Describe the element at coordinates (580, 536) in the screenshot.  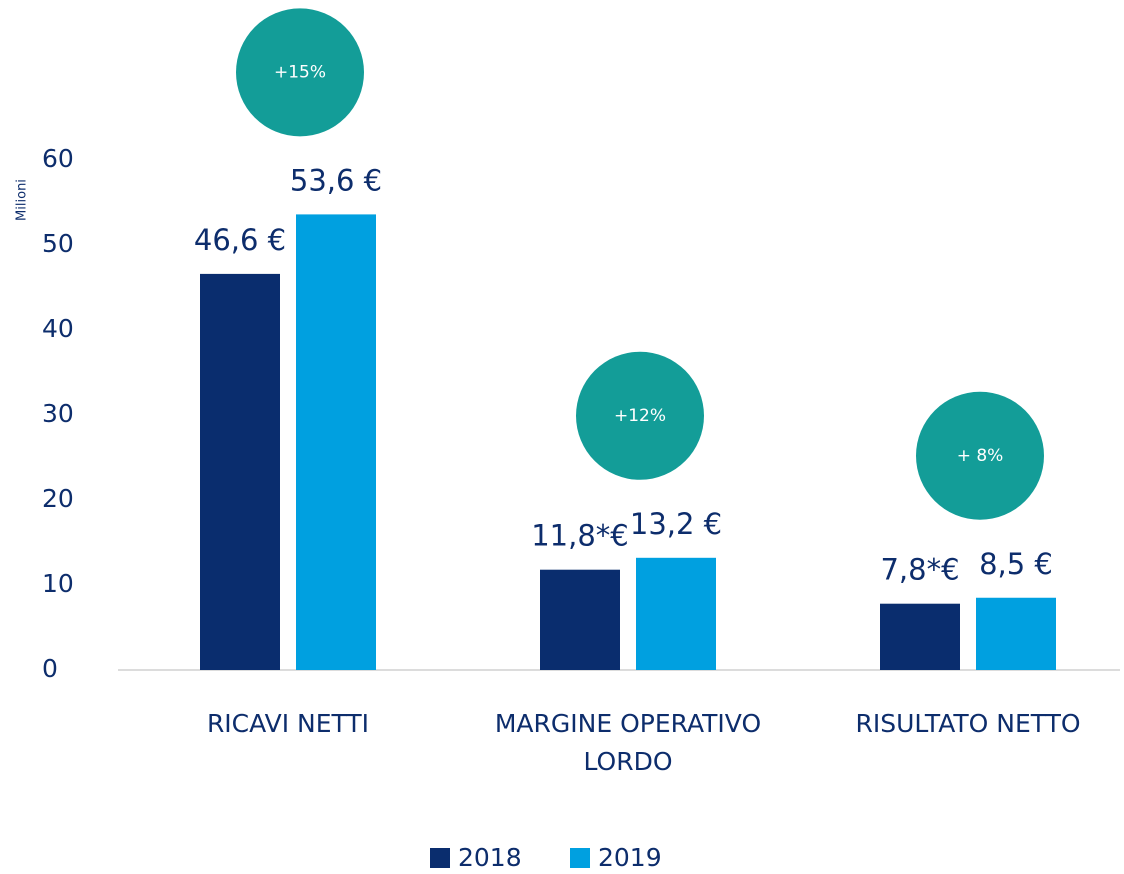
I see `value-label: 11,8*€` at that location.